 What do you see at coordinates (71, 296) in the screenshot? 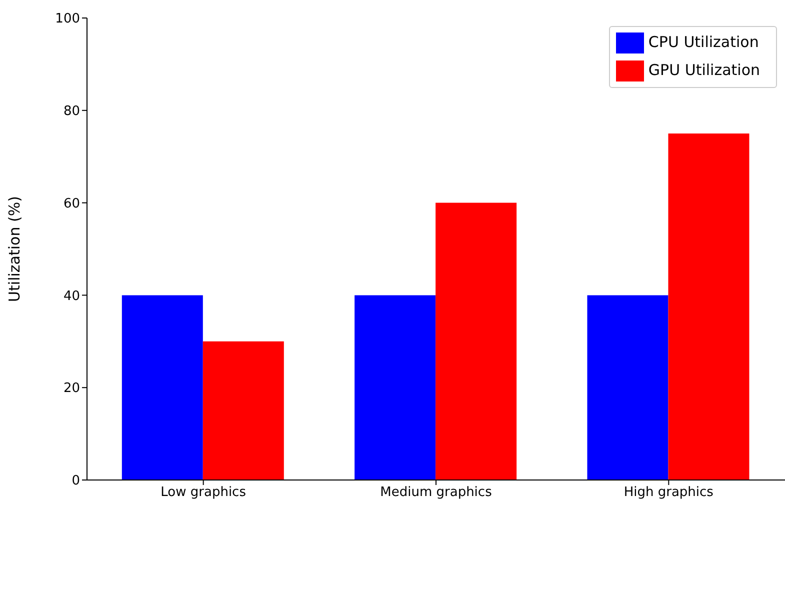
I see `y-tick-label: 40` at bounding box center [71, 296].